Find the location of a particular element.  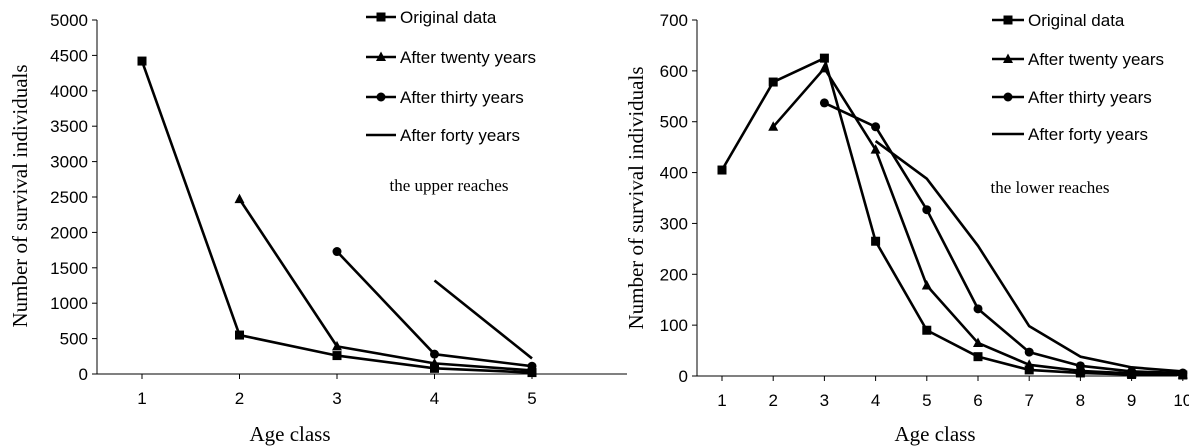

upper-y-tick-label: 3500 is located at coordinates (69, 126).